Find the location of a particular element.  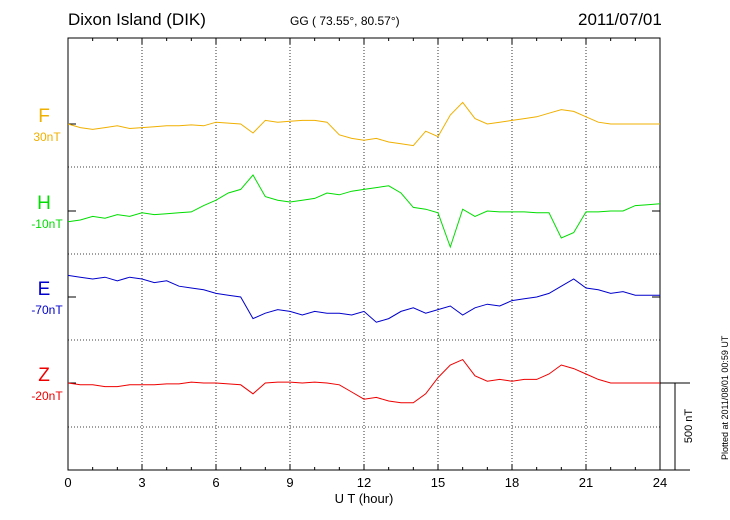

scale-bar-label: 500 nT is located at coordinates (689, 426).